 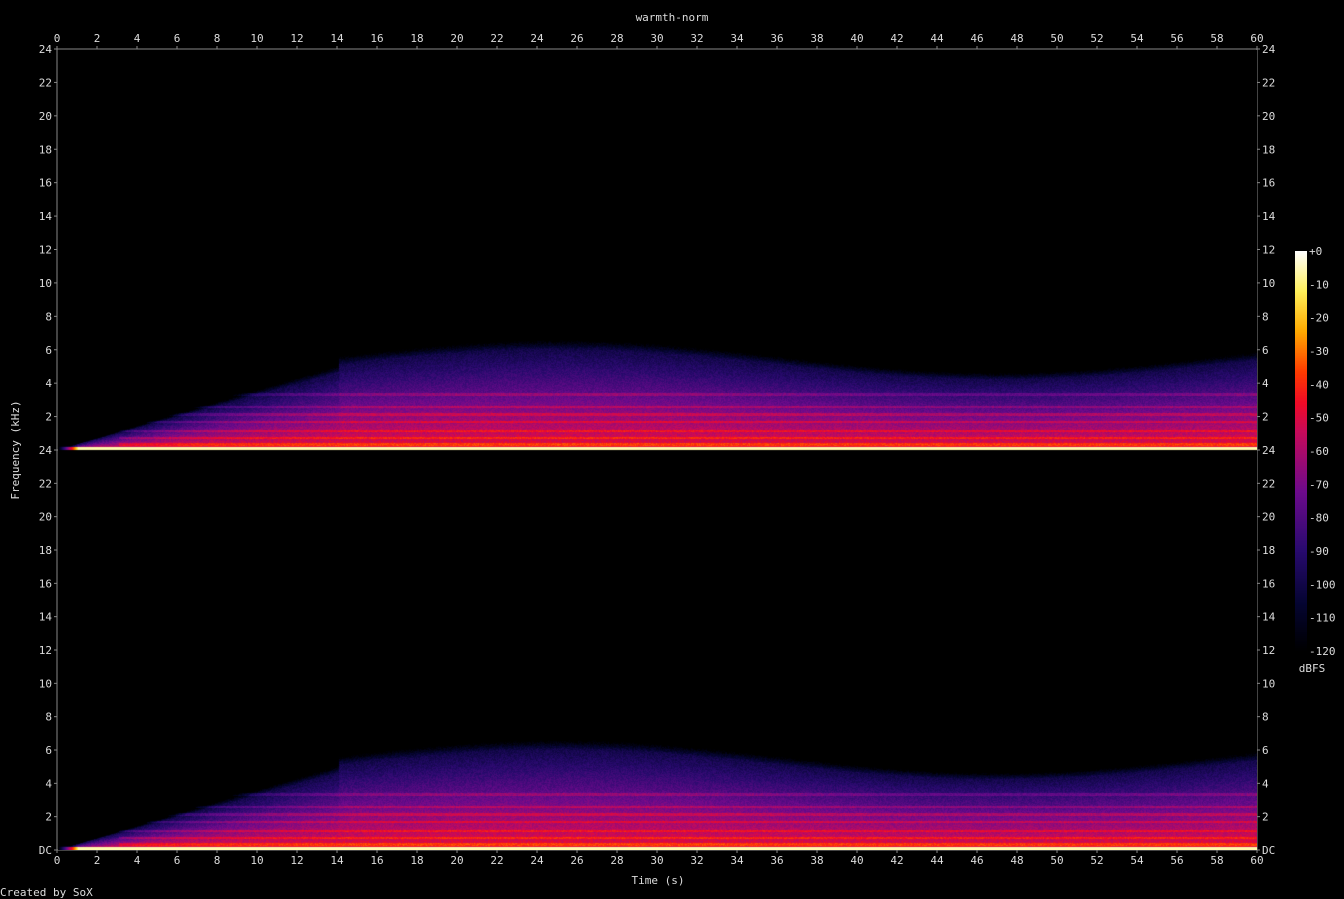 I want to click on x-tick-label-bottom: 58, so click(x=1216, y=860).